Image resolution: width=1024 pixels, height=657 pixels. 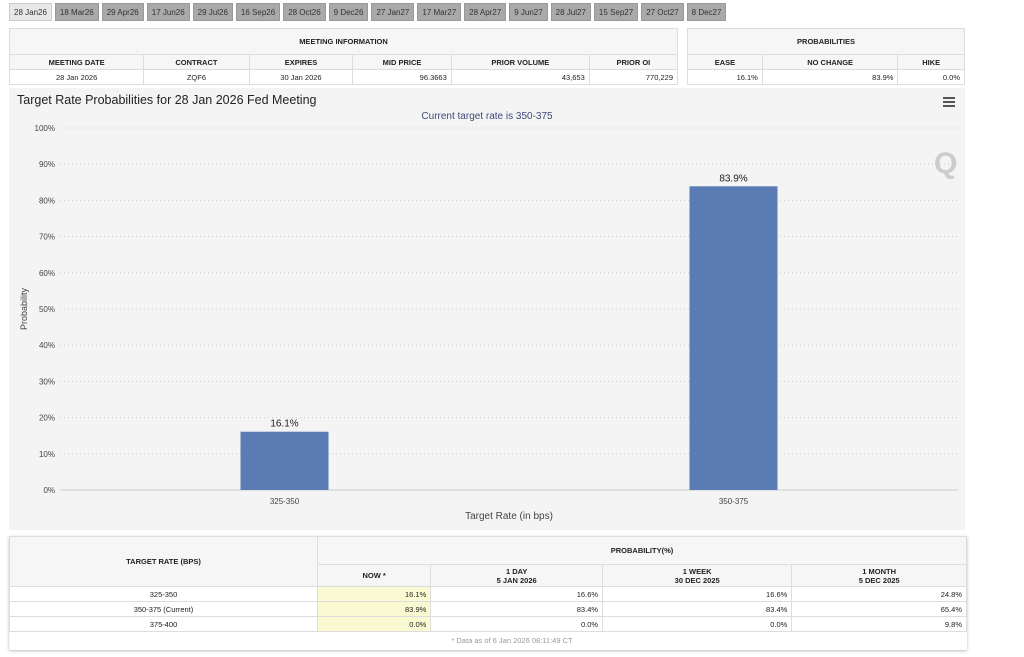 What do you see at coordinates (47, 164) in the screenshot?
I see `y-tick-label: 90%` at bounding box center [47, 164].